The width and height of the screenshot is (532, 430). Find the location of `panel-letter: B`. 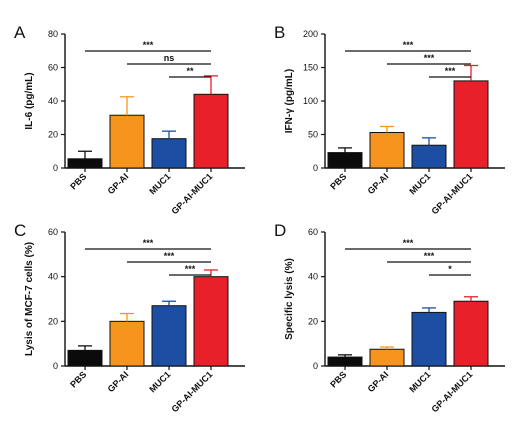

panel-letter: B is located at coordinates (279, 32).